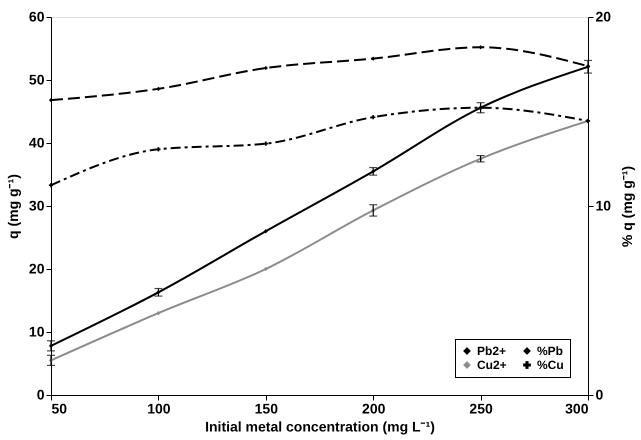 The image size is (641, 440). What do you see at coordinates (550, 351) in the screenshot?
I see `legend-label: %Pb` at bounding box center [550, 351].